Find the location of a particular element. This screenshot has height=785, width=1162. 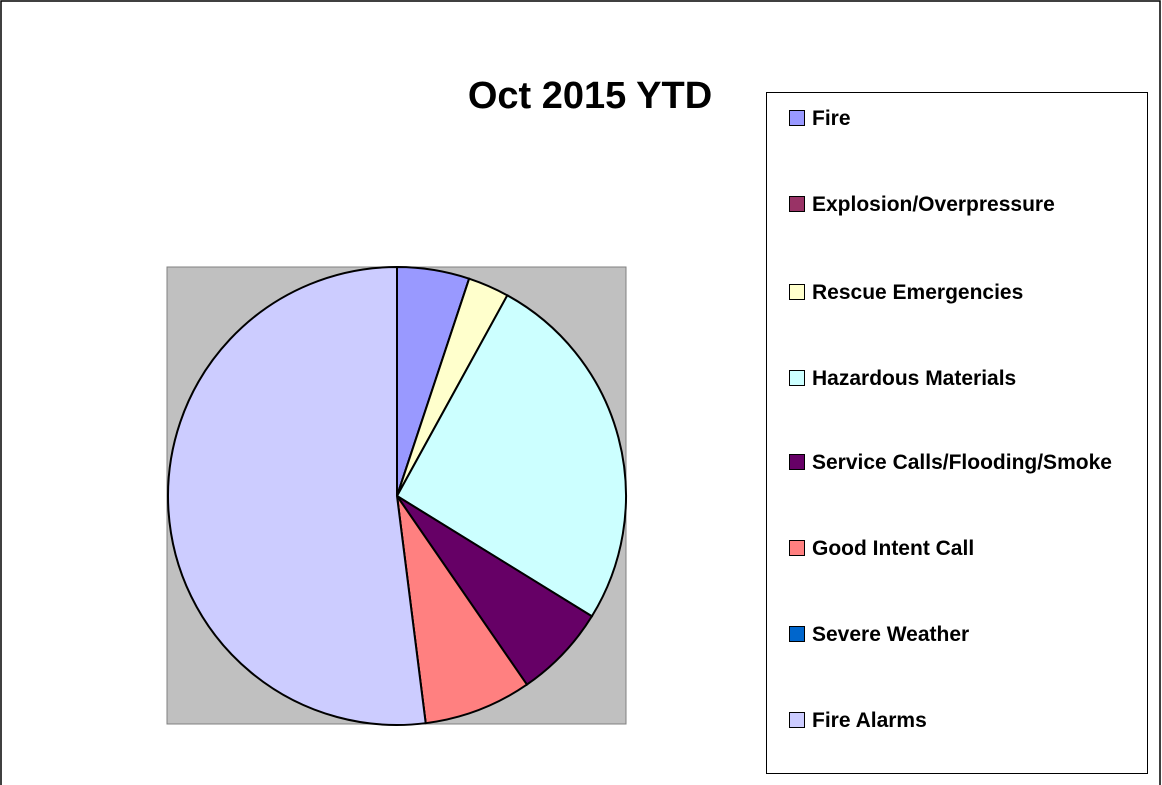

legend-item: Rescue Emergencies is located at coordinates (961, 293).